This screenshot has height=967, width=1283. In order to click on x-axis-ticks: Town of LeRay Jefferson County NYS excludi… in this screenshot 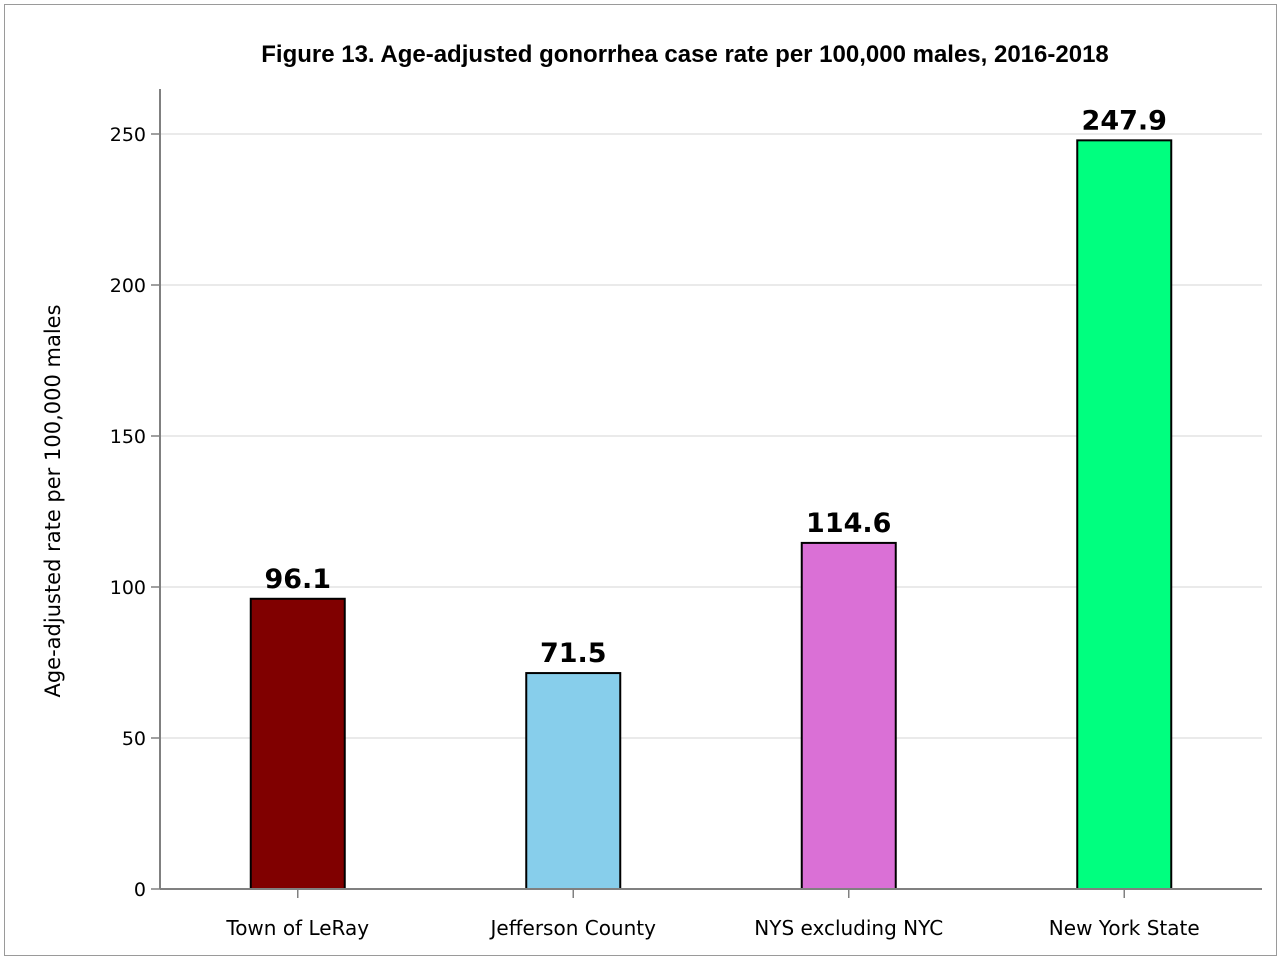, I will do `click(712, 914)`.